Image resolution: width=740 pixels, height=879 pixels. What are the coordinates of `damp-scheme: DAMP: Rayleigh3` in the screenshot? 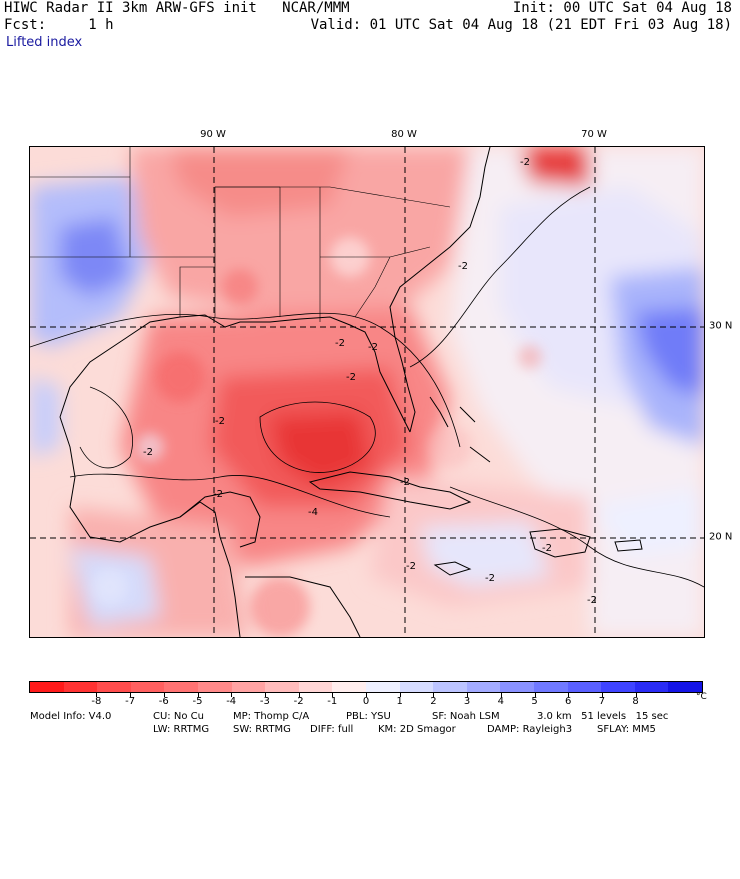 It's located at (530, 729).